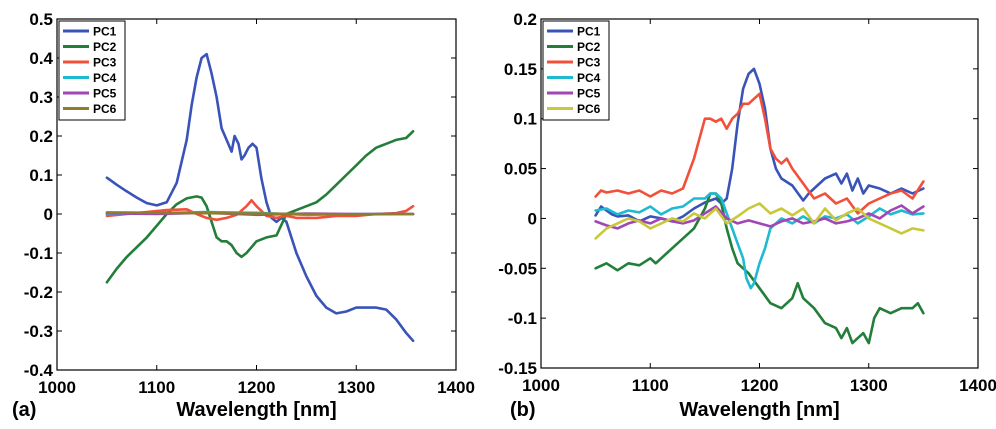 This screenshot has width=996, height=429. What do you see at coordinates (39, 370) in the screenshot?
I see `y-tick-label: -0.4` at bounding box center [39, 370].